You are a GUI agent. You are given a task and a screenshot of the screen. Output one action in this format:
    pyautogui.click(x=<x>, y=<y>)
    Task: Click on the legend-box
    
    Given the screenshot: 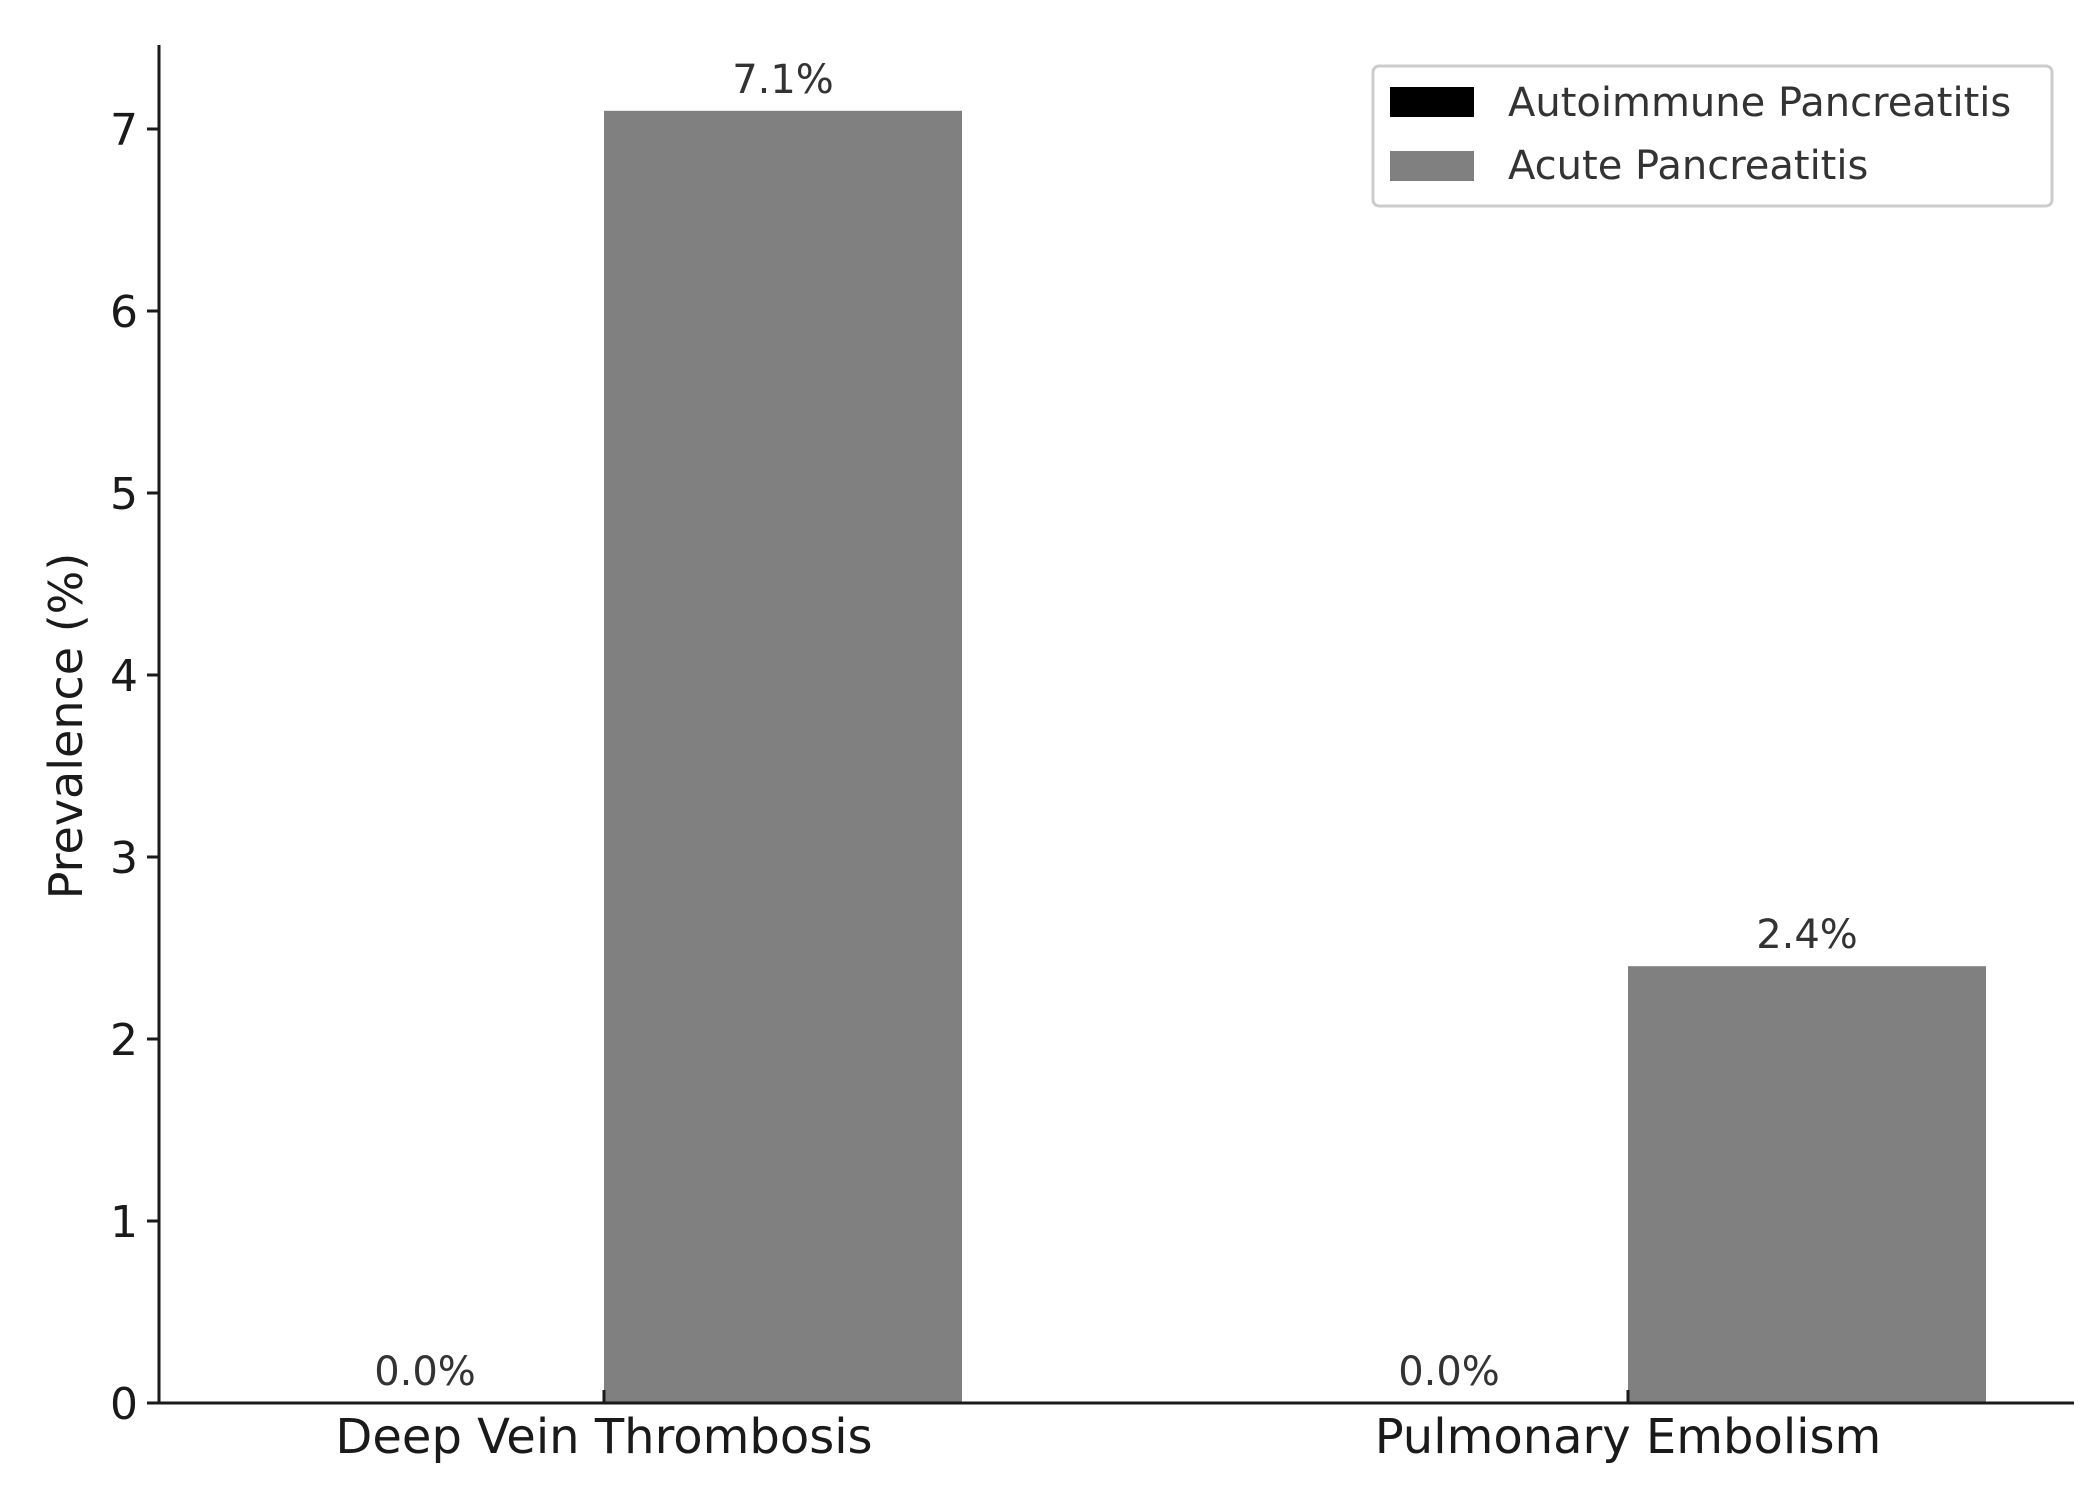 What is the action you would take?
    pyautogui.click(x=1712, y=136)
    